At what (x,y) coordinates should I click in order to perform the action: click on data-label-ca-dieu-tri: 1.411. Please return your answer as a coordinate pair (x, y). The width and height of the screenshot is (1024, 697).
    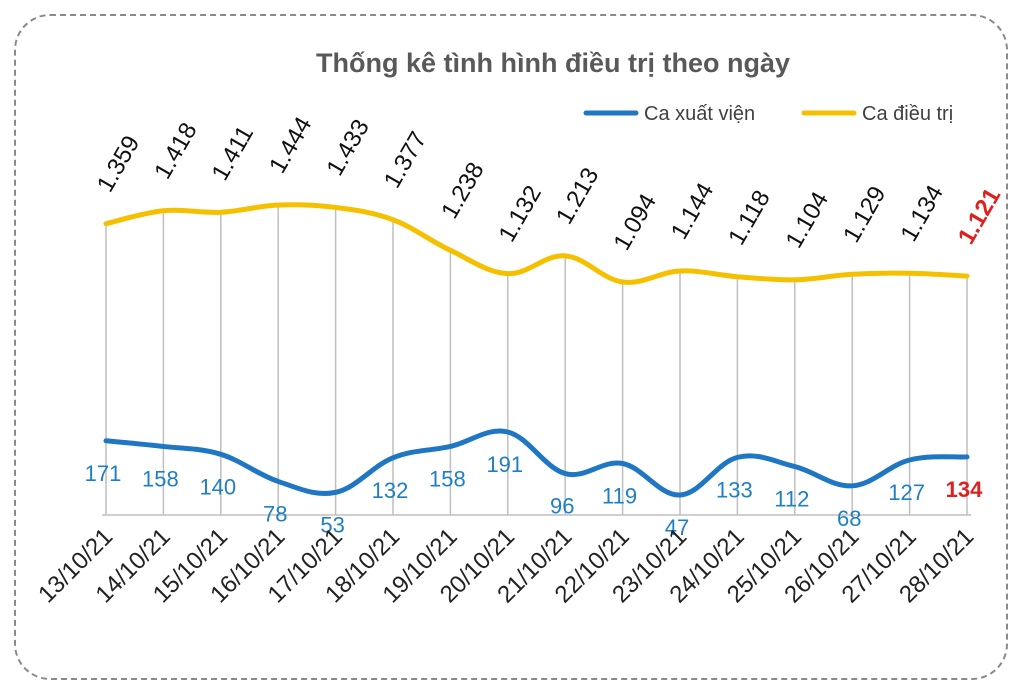
    Looking at the image, I should click on (233, 153).